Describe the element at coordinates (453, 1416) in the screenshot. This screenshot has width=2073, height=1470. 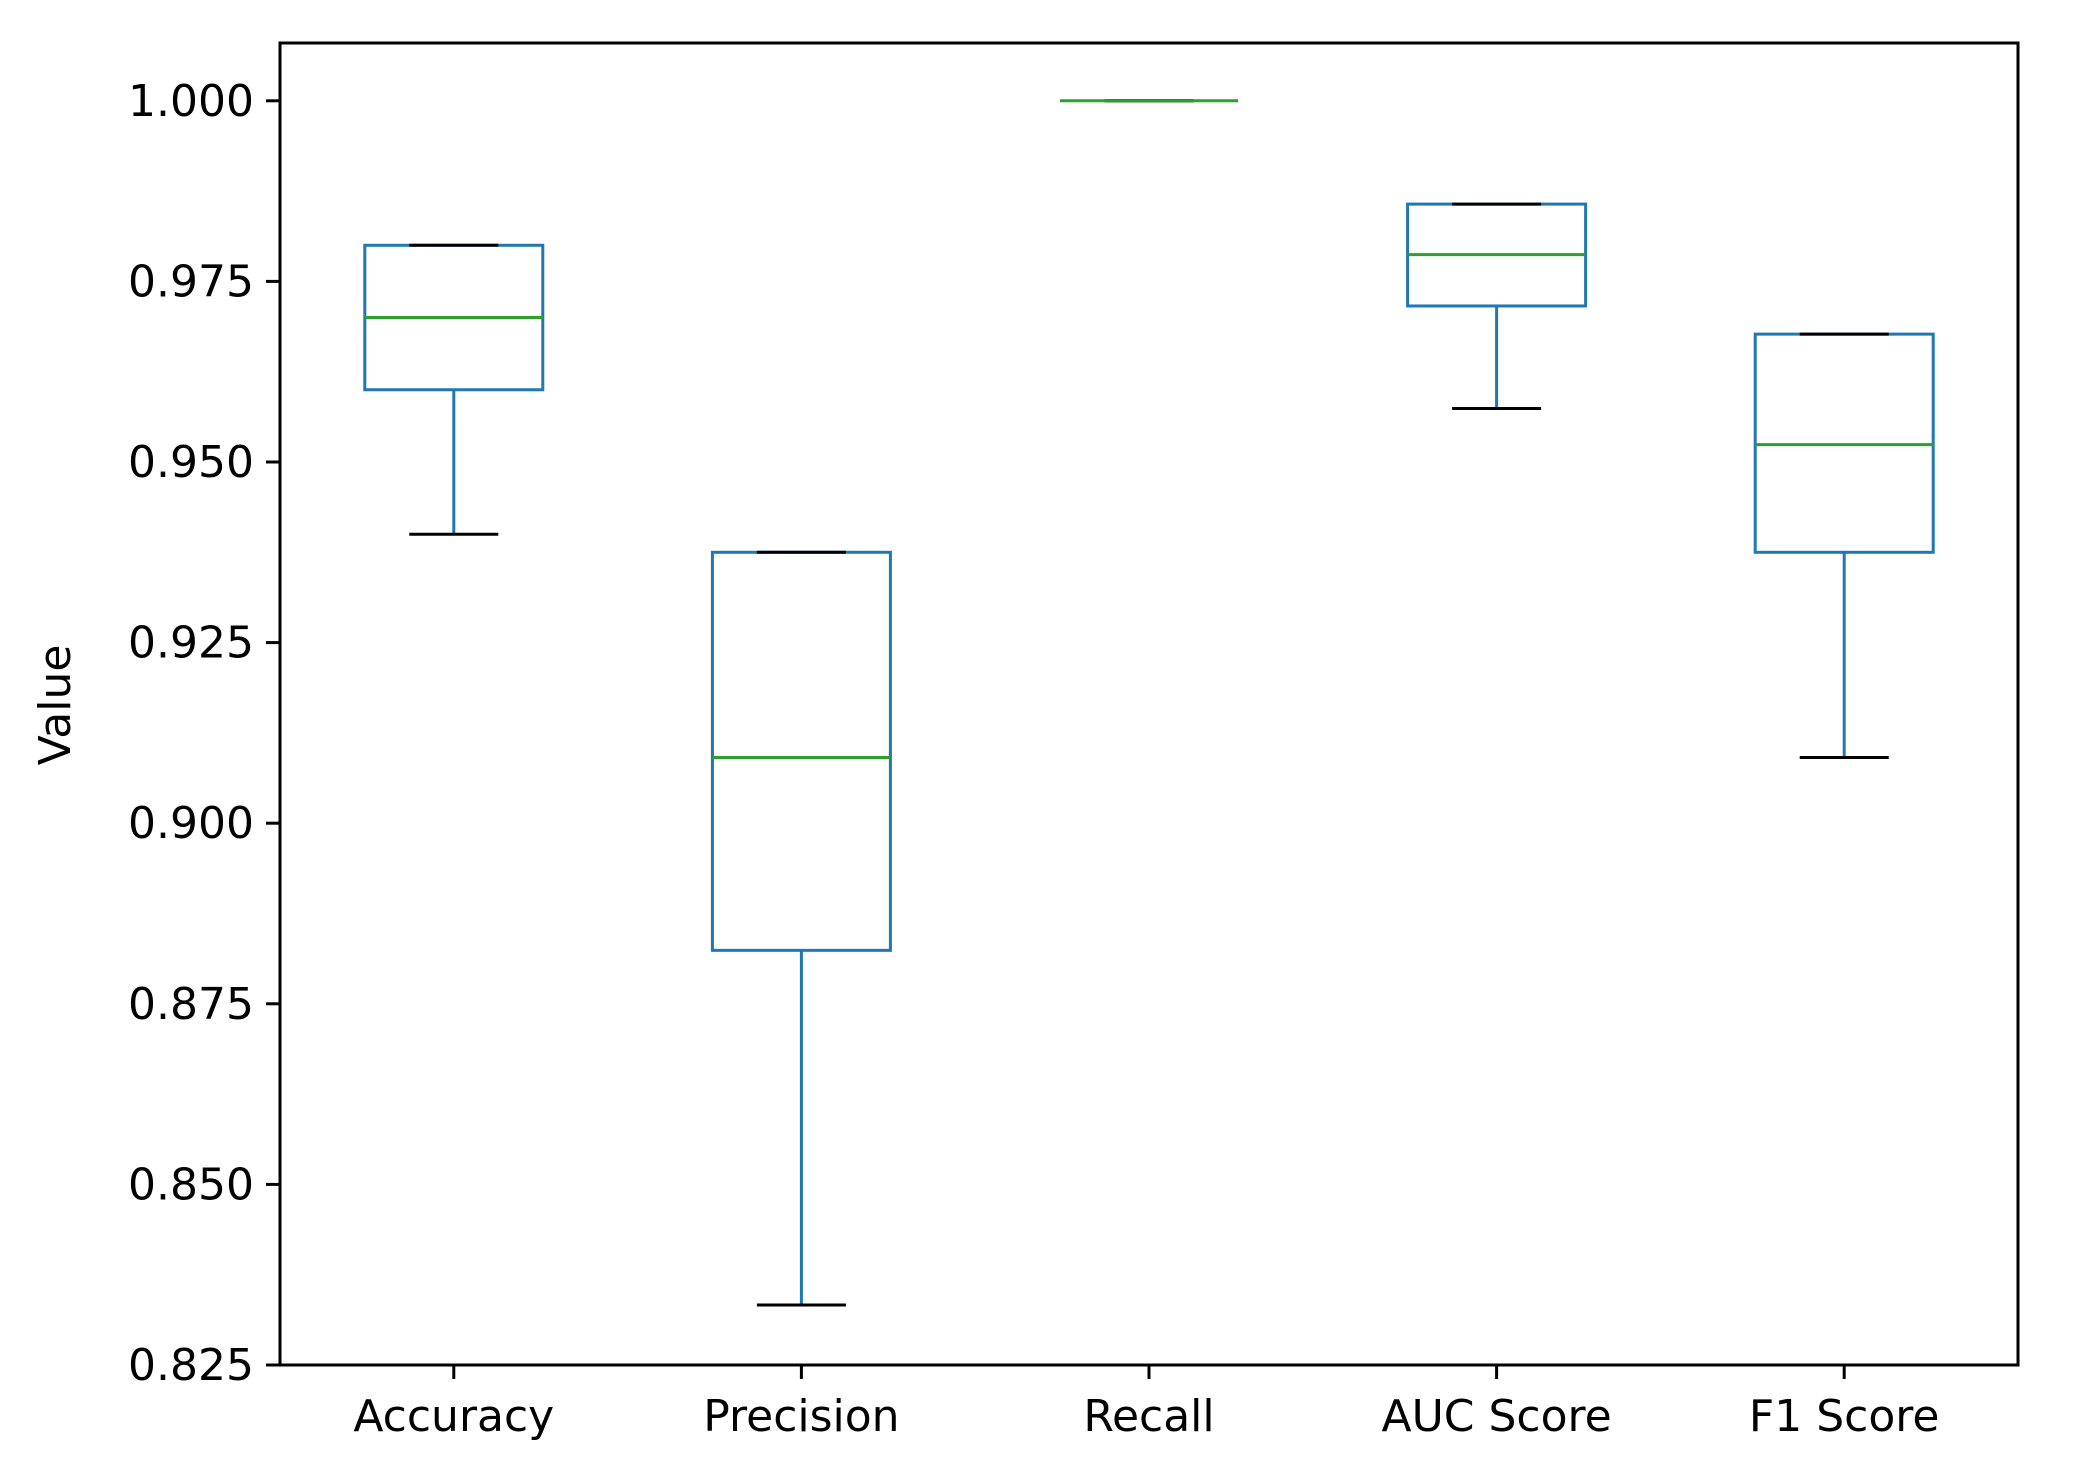
I see `x-tick-label: Accuracy` at that location.